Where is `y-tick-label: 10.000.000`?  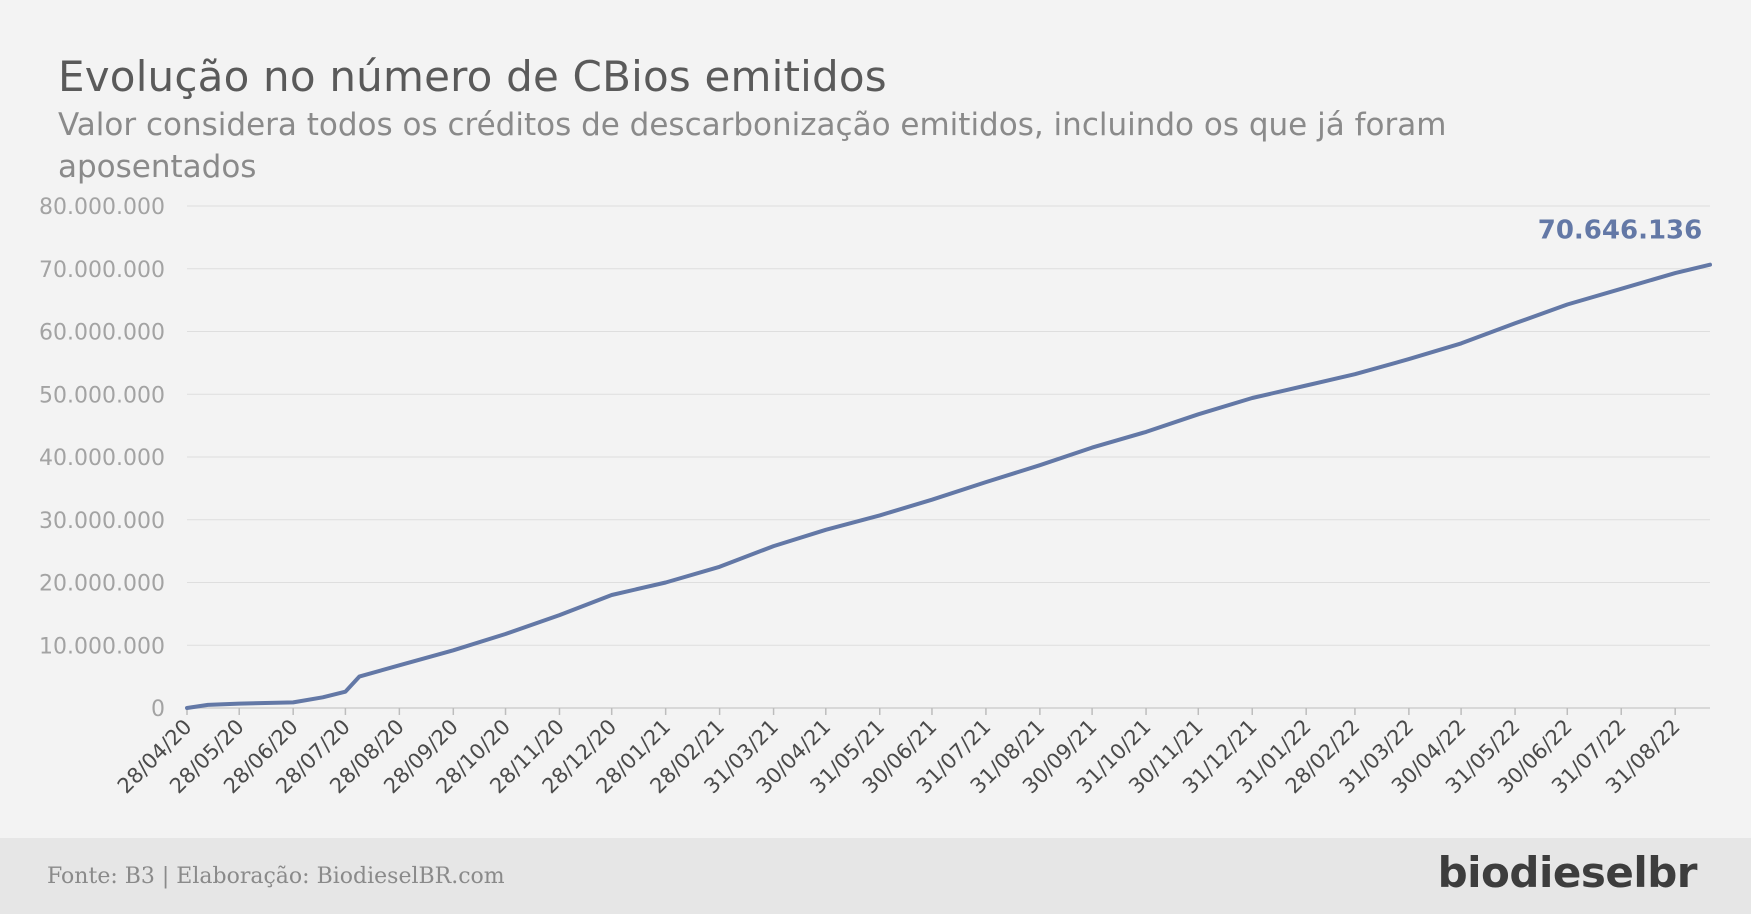
y-tick-label: 10.000.000 is located at coordinates (102, 646).